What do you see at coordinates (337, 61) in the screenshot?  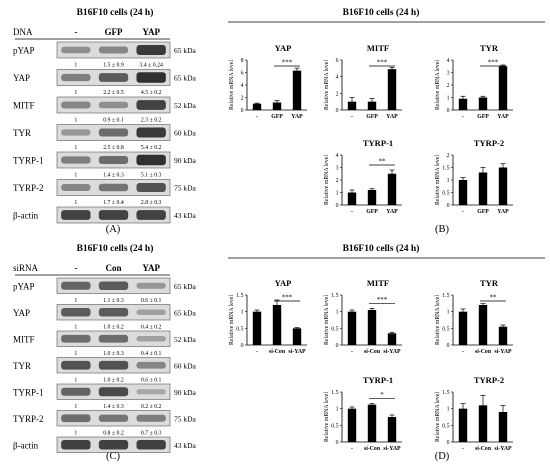 I see `y-tick-label: 6` at bounding box center [337, 61].